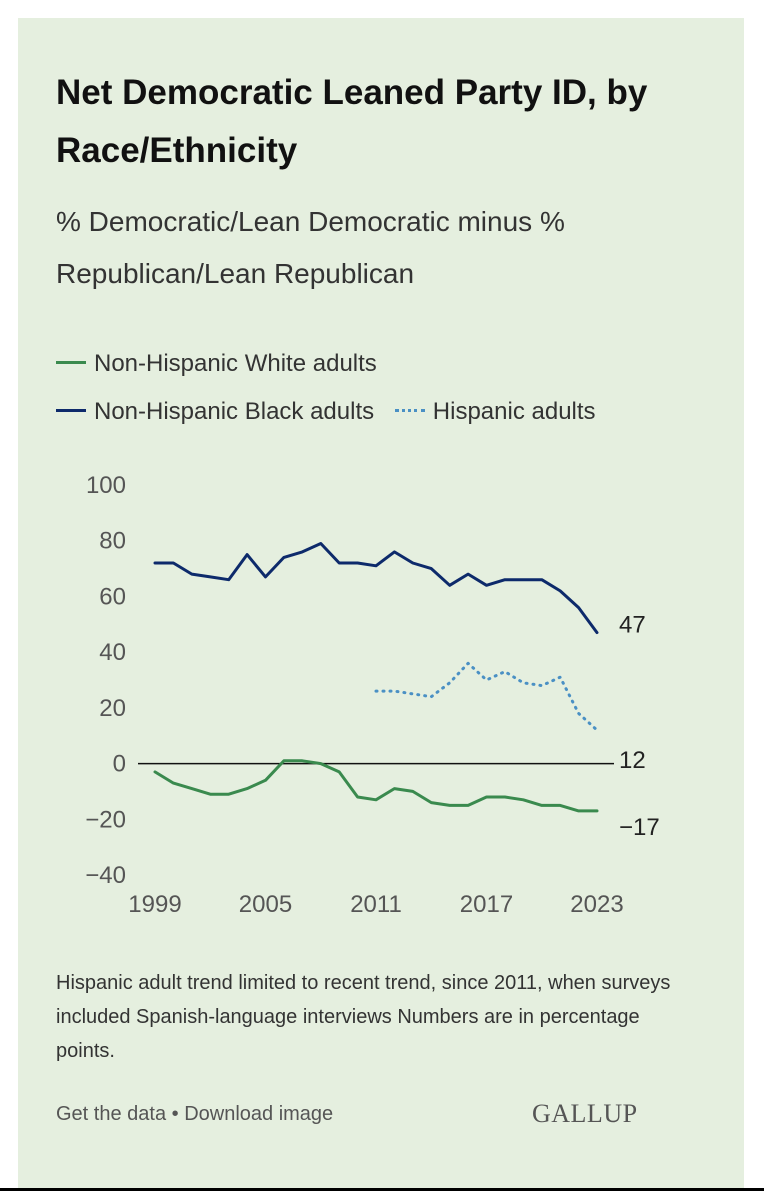 Image resolution: width=764 pixels, height=1200 pixels. What do you see at coordinates (639, 827) in the screenshot?
I see `end-value-label: −17` at bounding box center [639, 827].